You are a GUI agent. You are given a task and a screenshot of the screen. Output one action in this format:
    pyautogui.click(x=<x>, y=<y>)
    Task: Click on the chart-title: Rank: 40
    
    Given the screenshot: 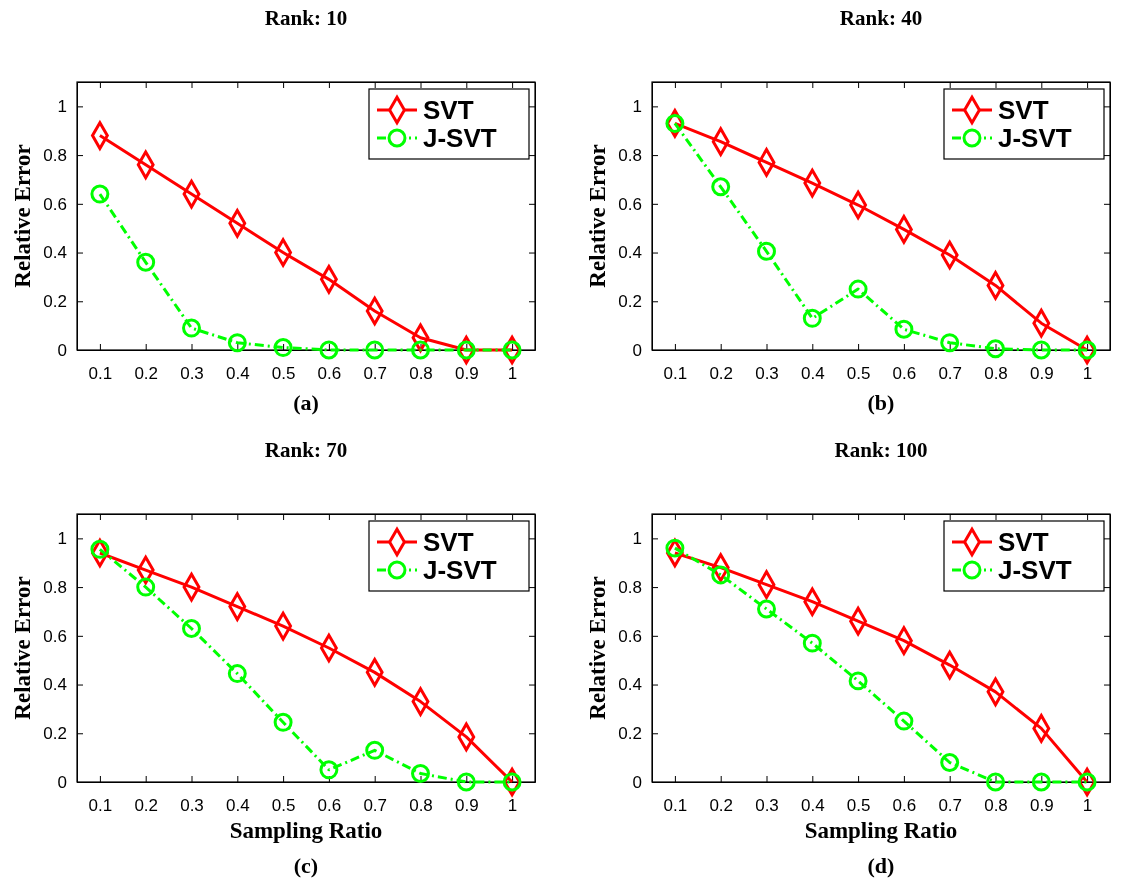 What is the action you would take?
    pyautogui.click(x=881, y=18)
    